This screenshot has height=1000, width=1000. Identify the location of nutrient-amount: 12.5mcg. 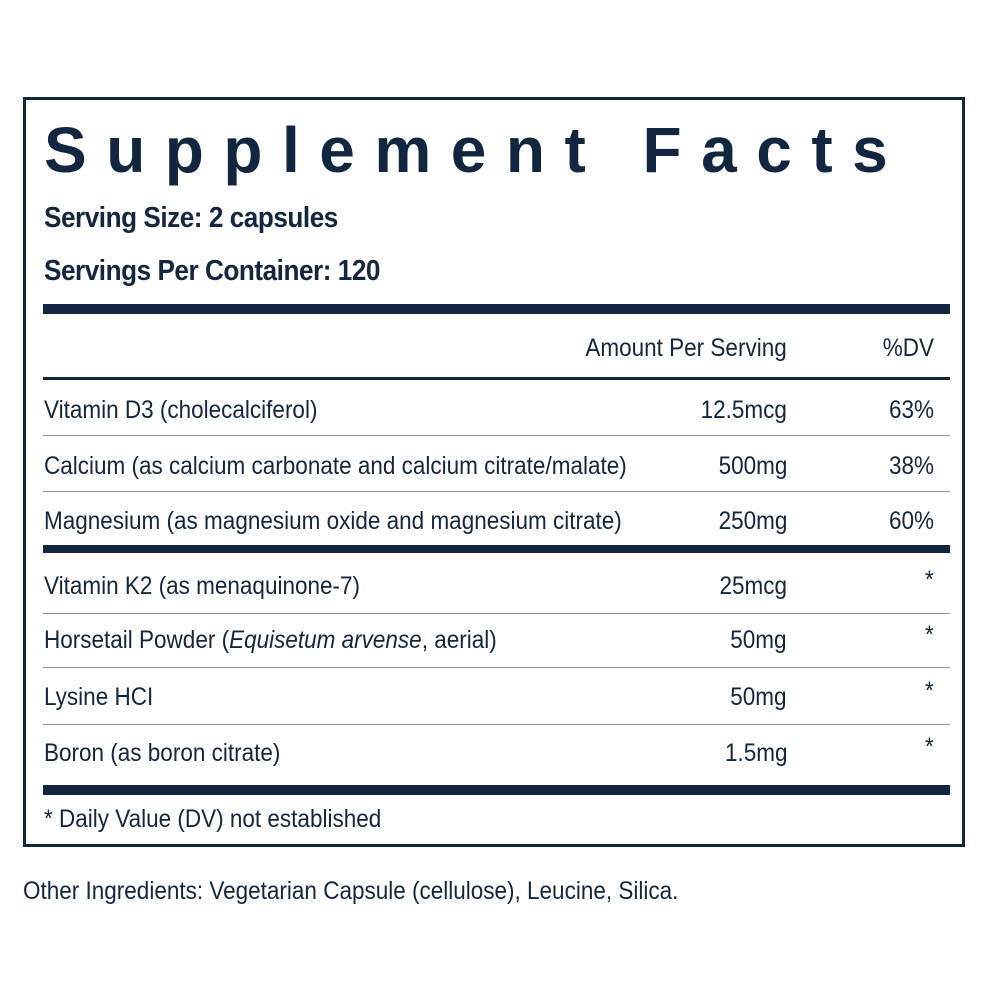
(743, 410).